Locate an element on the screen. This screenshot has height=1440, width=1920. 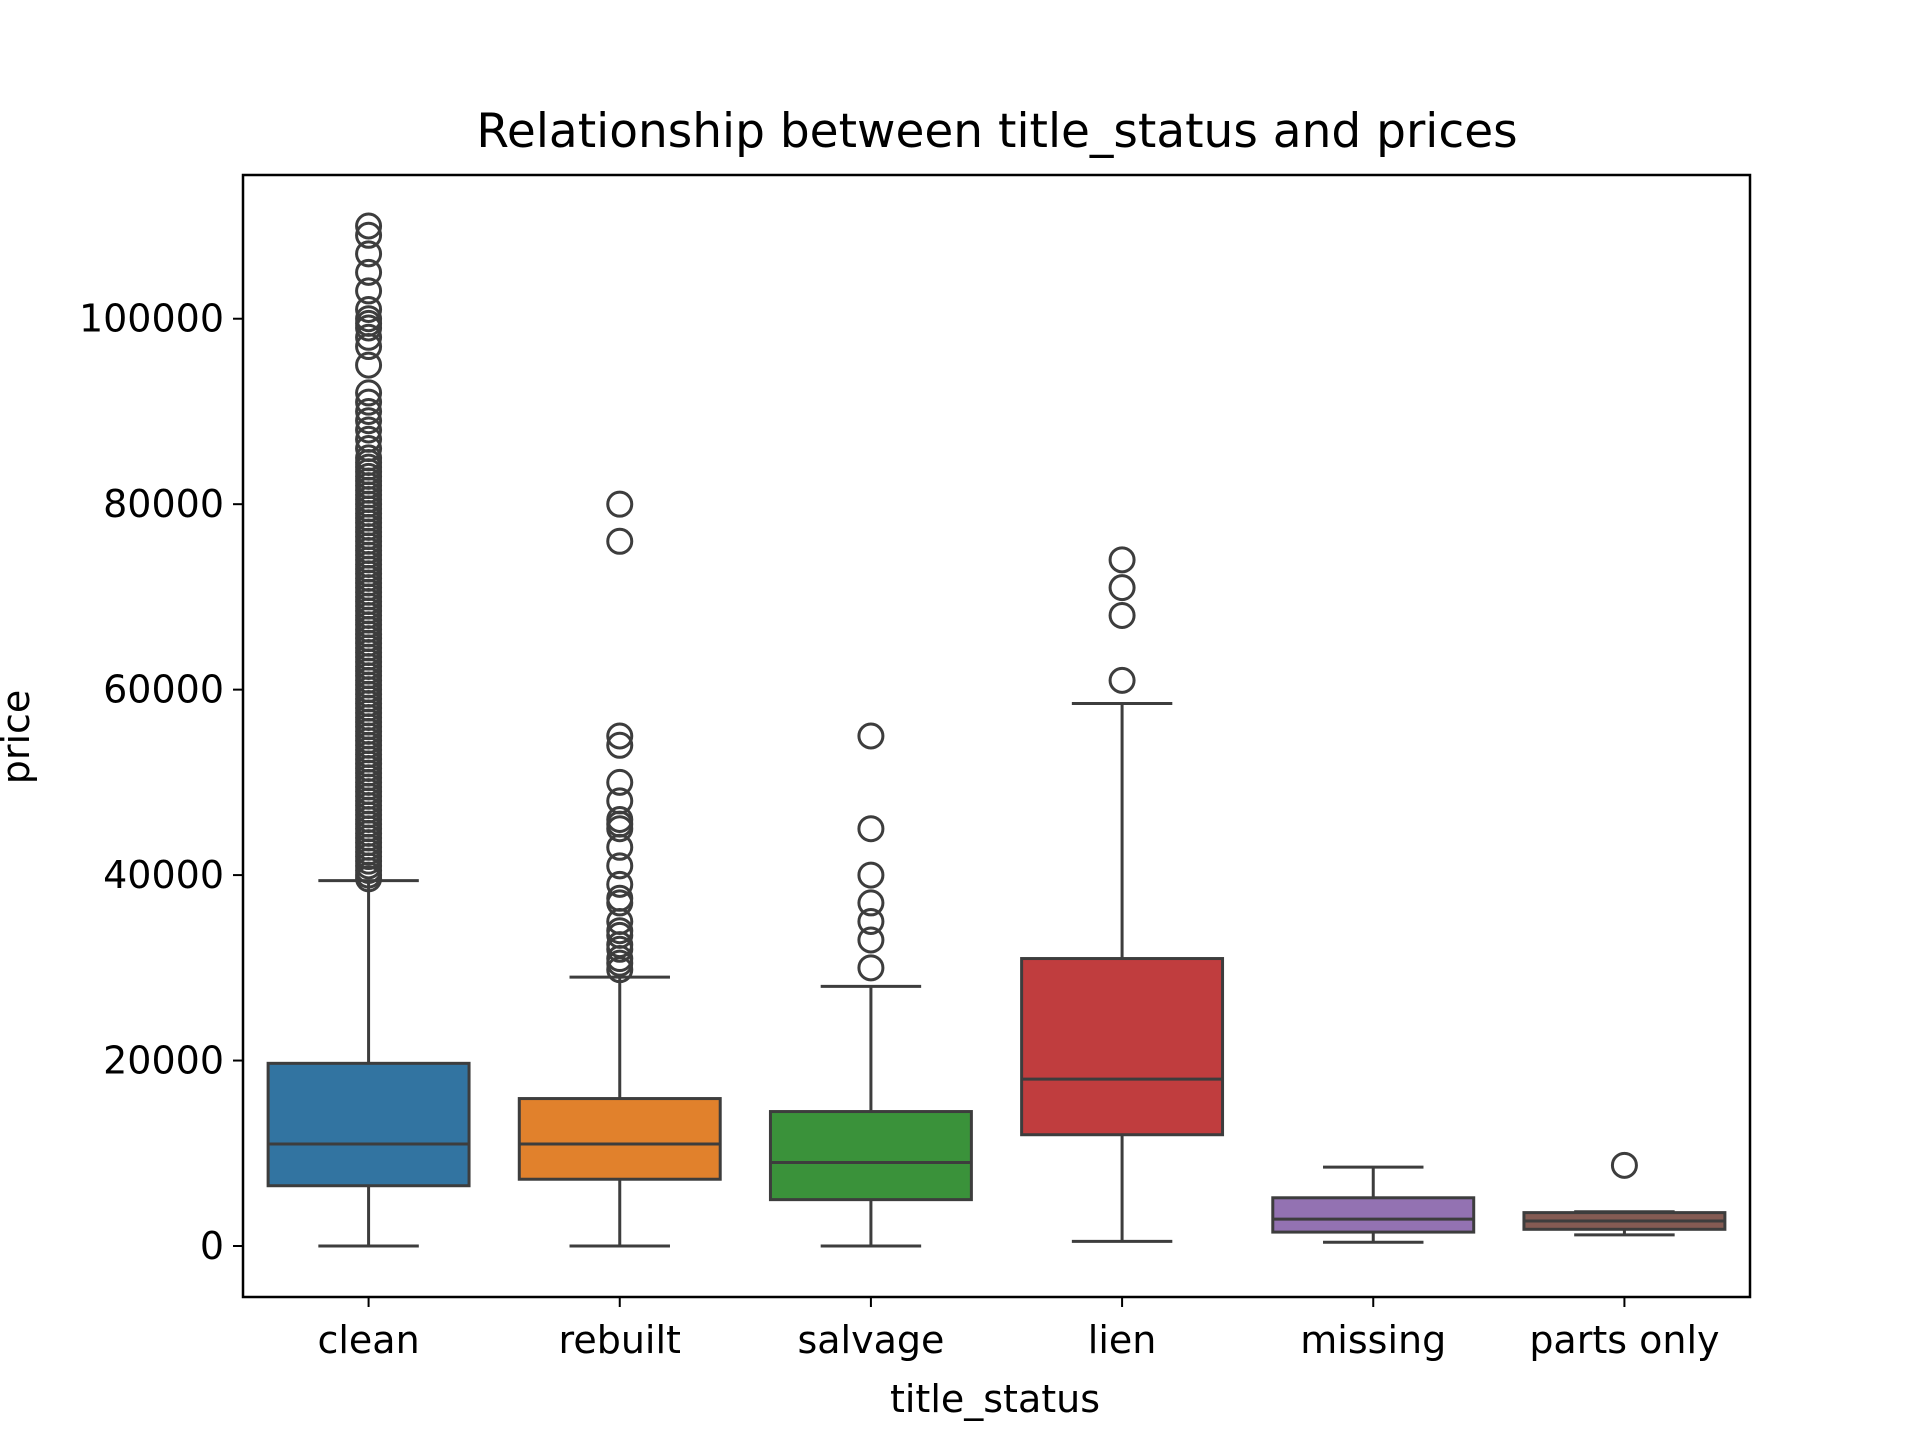
x-tick-label: missing is located at coordinates (1373, 1340).